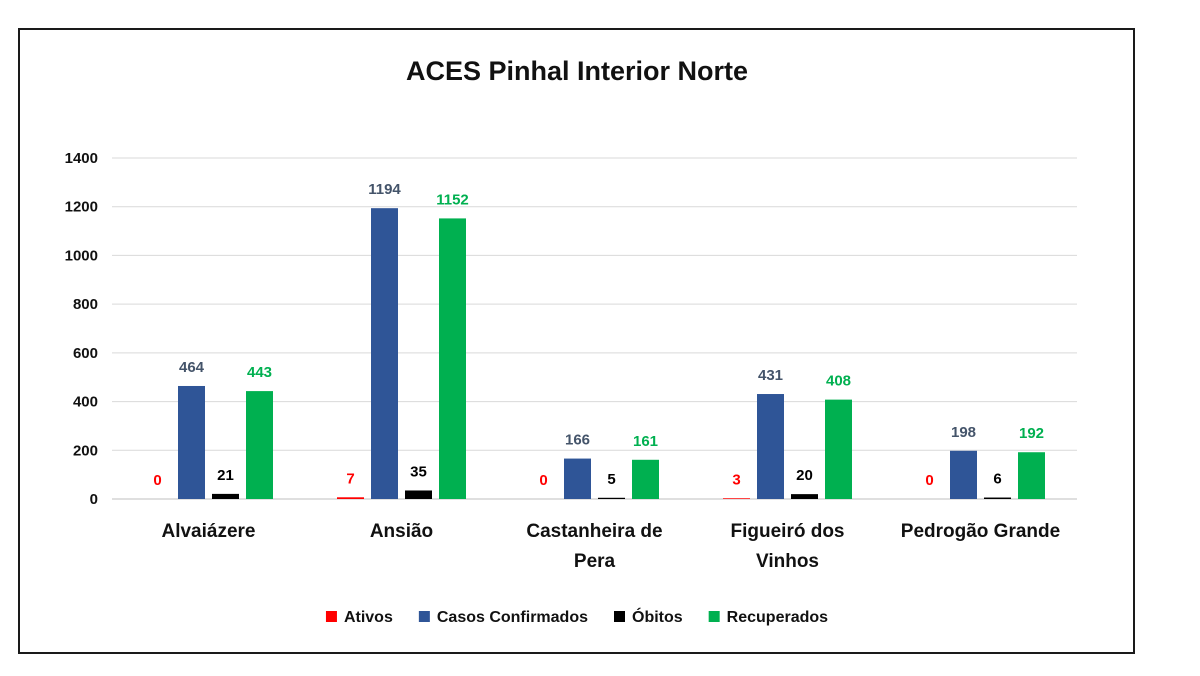  What do you see at coordinates (963, 432) in the screenshot?
I see `data-label: 198` at bounding box center [963, 432].